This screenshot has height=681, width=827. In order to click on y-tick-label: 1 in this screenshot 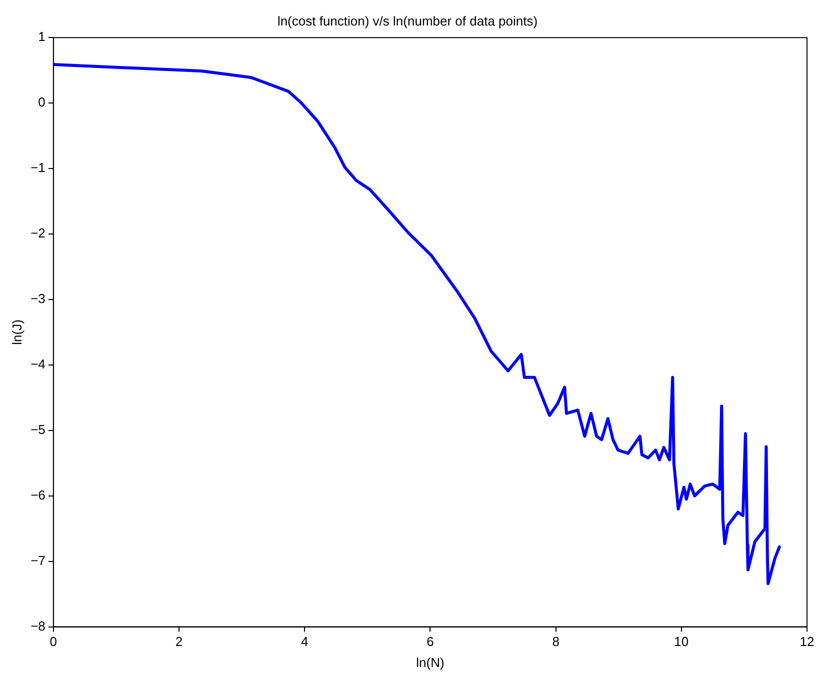, I will do `click(42, 36)`.